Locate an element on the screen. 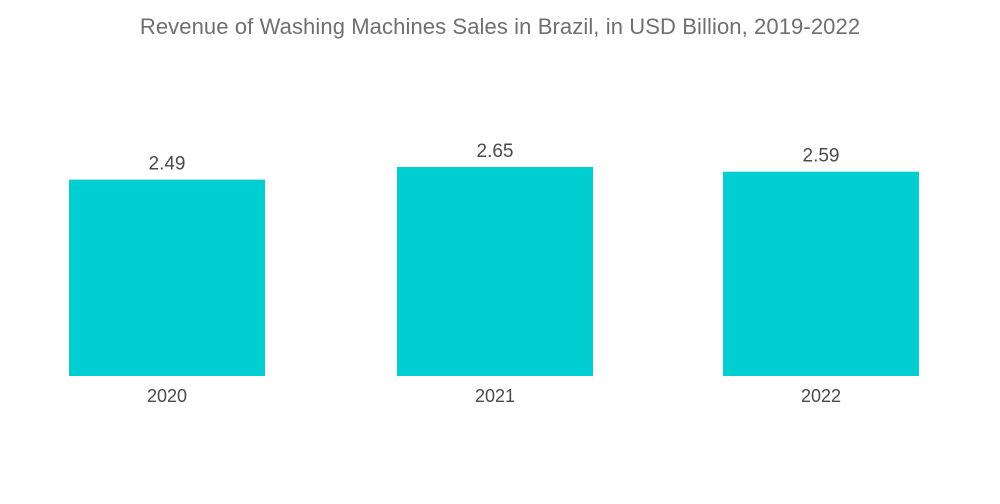  x-tick-label-2022: 2022 is located at coordinates (821, 396).